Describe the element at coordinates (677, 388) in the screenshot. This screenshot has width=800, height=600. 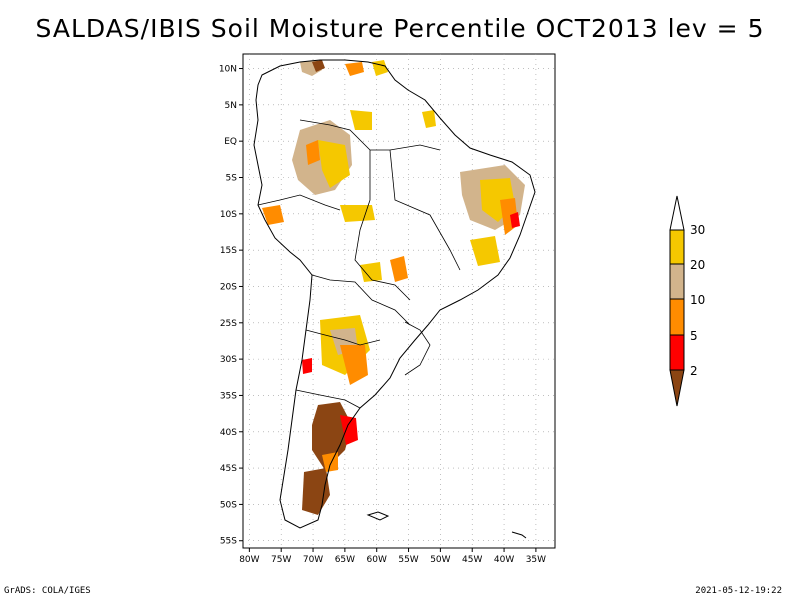
I see `colorbar-bottom-triangle` at that location.